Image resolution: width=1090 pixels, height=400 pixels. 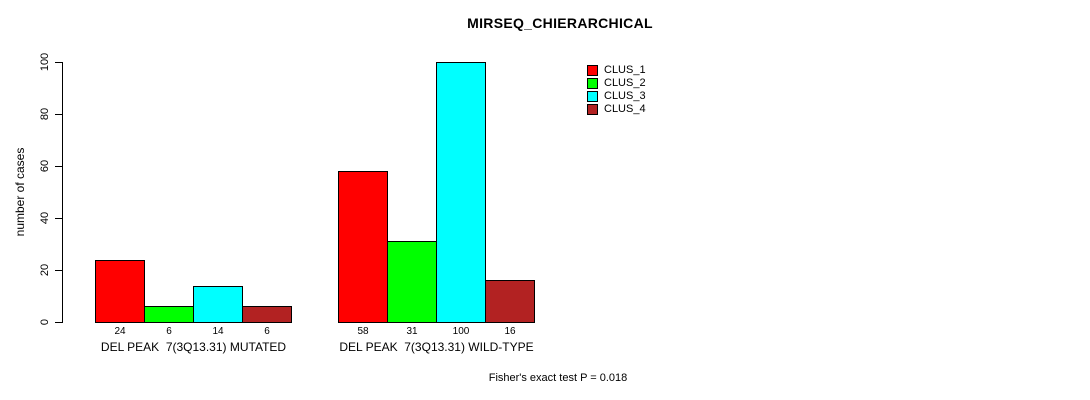 I want to click on group-axis-label: DEL PEAK 7(3Q13.31) WILD-TYPE, so click(x=436, y=347).